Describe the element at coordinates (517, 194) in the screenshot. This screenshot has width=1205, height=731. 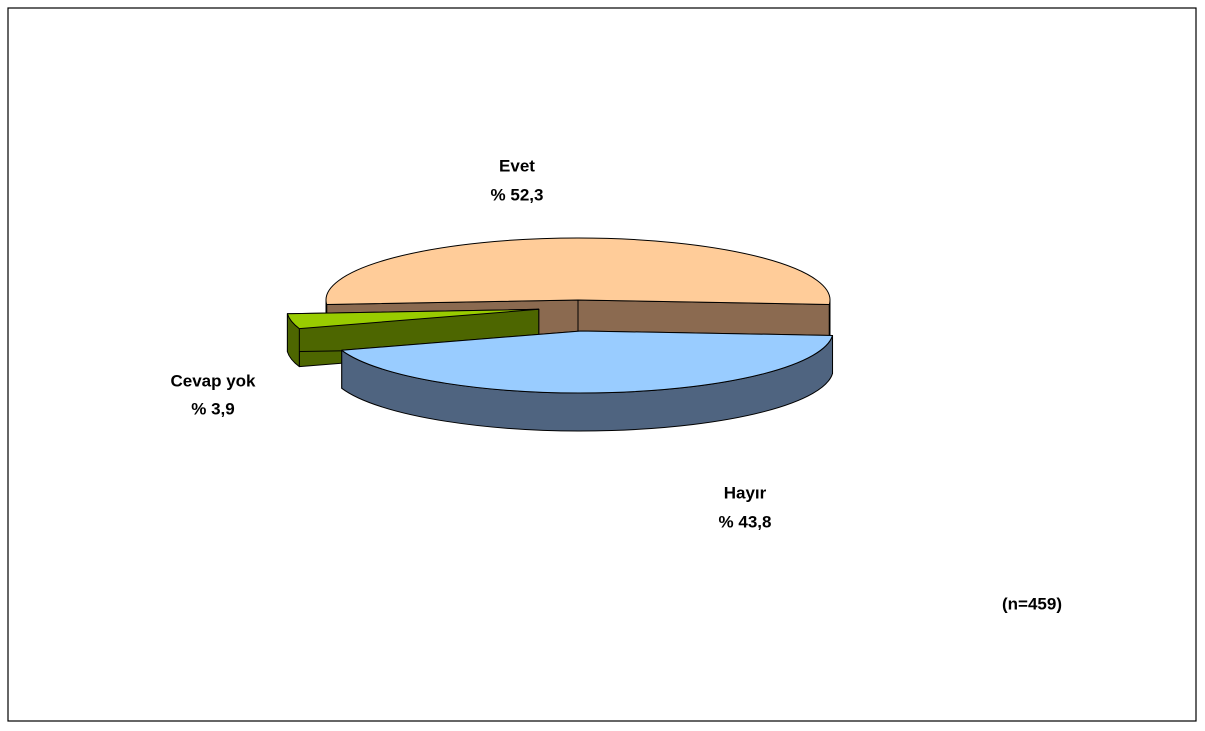
I see `value-label: % 52,3` at that location.